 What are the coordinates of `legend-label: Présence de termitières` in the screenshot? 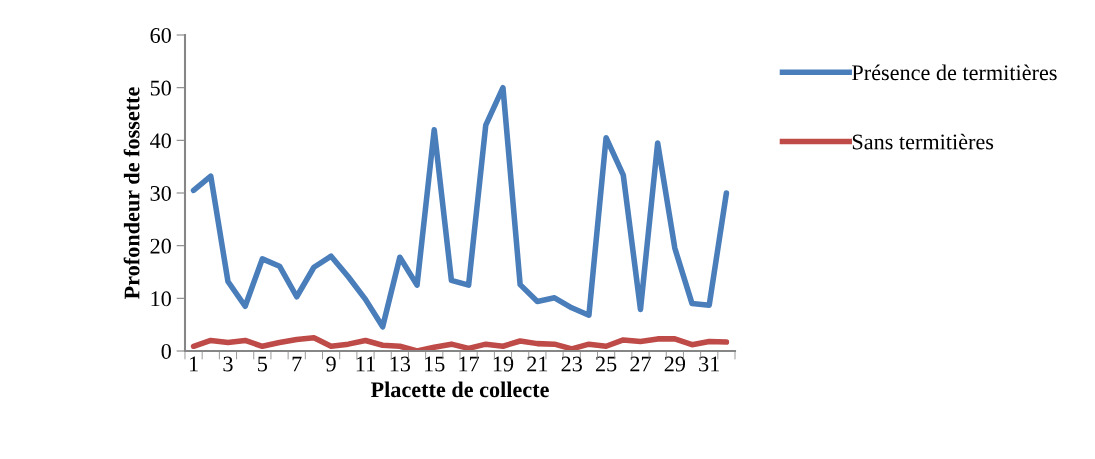 It's located at (954, 72).